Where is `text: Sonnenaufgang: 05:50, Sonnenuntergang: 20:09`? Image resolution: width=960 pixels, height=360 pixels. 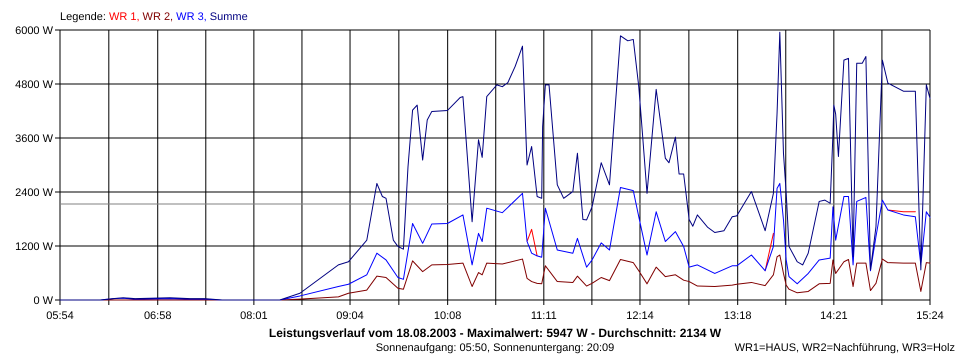 text: Sonnenaufgang: 05:50, Sonnenuntergang: 20:09 is located at coordinates (495, 348).